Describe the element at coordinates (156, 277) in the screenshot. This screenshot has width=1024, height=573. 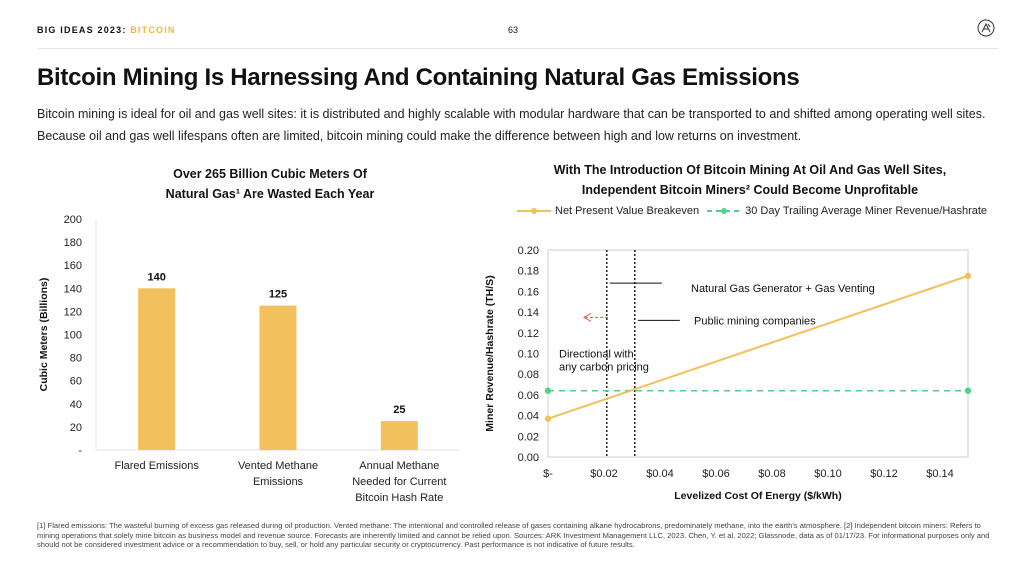
I see `bar-data-label: 140` at that location.